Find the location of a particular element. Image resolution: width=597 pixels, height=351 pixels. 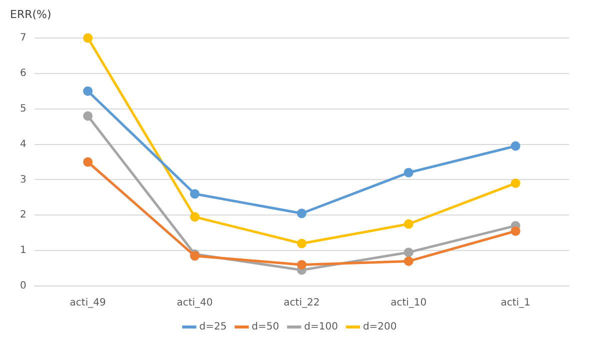

legend-label: d=200 is located at coordinates (379, 327).